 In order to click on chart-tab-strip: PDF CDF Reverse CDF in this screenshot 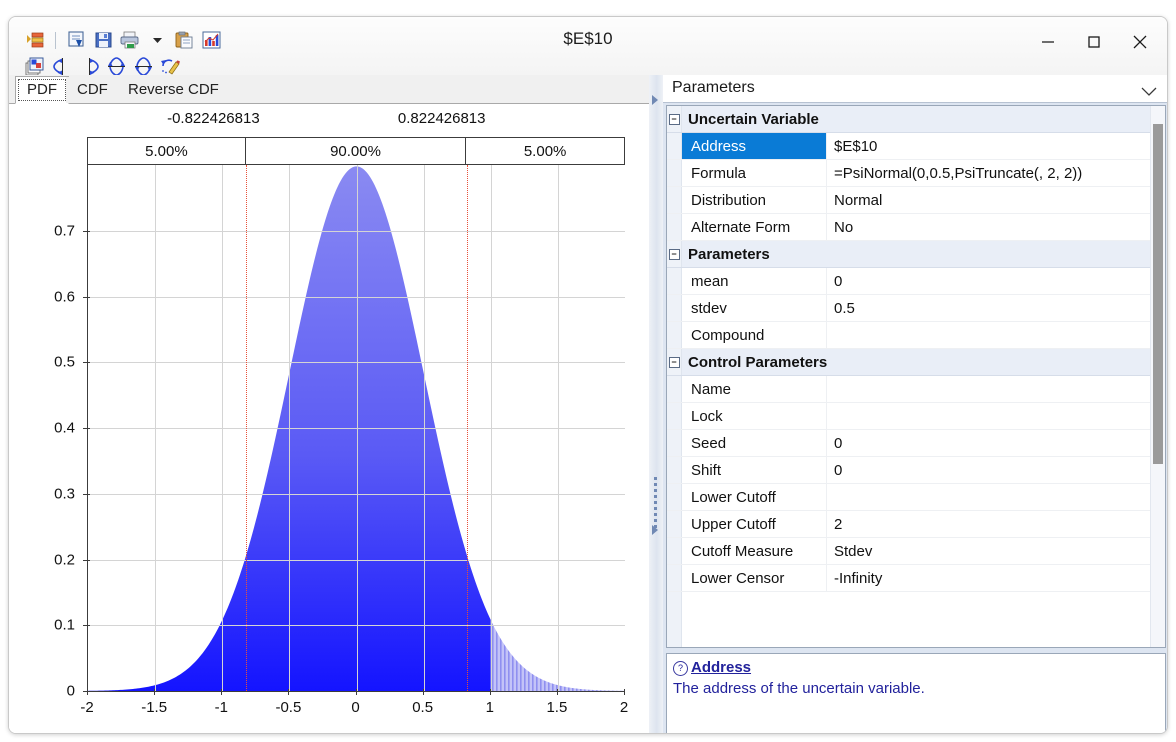, I will do `click(329, 89)`.